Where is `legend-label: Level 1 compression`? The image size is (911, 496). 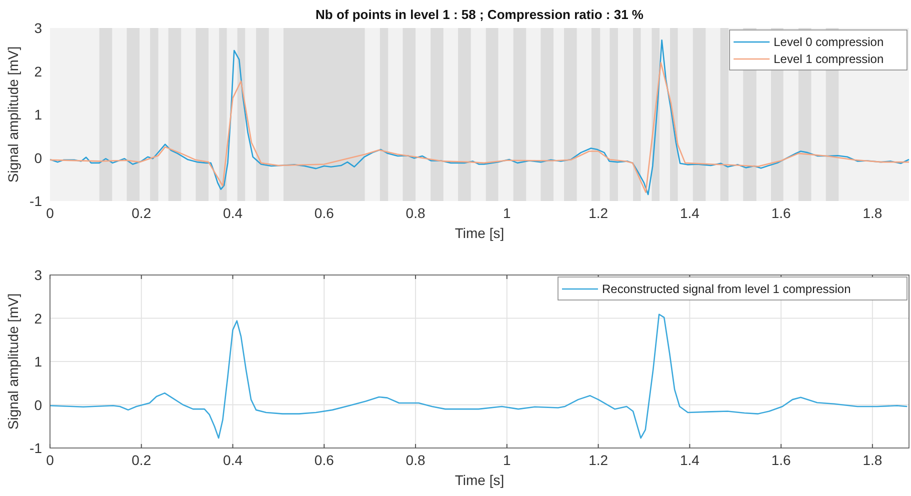
legend-label: Level 1 compression is located at coordinates (829, 59).